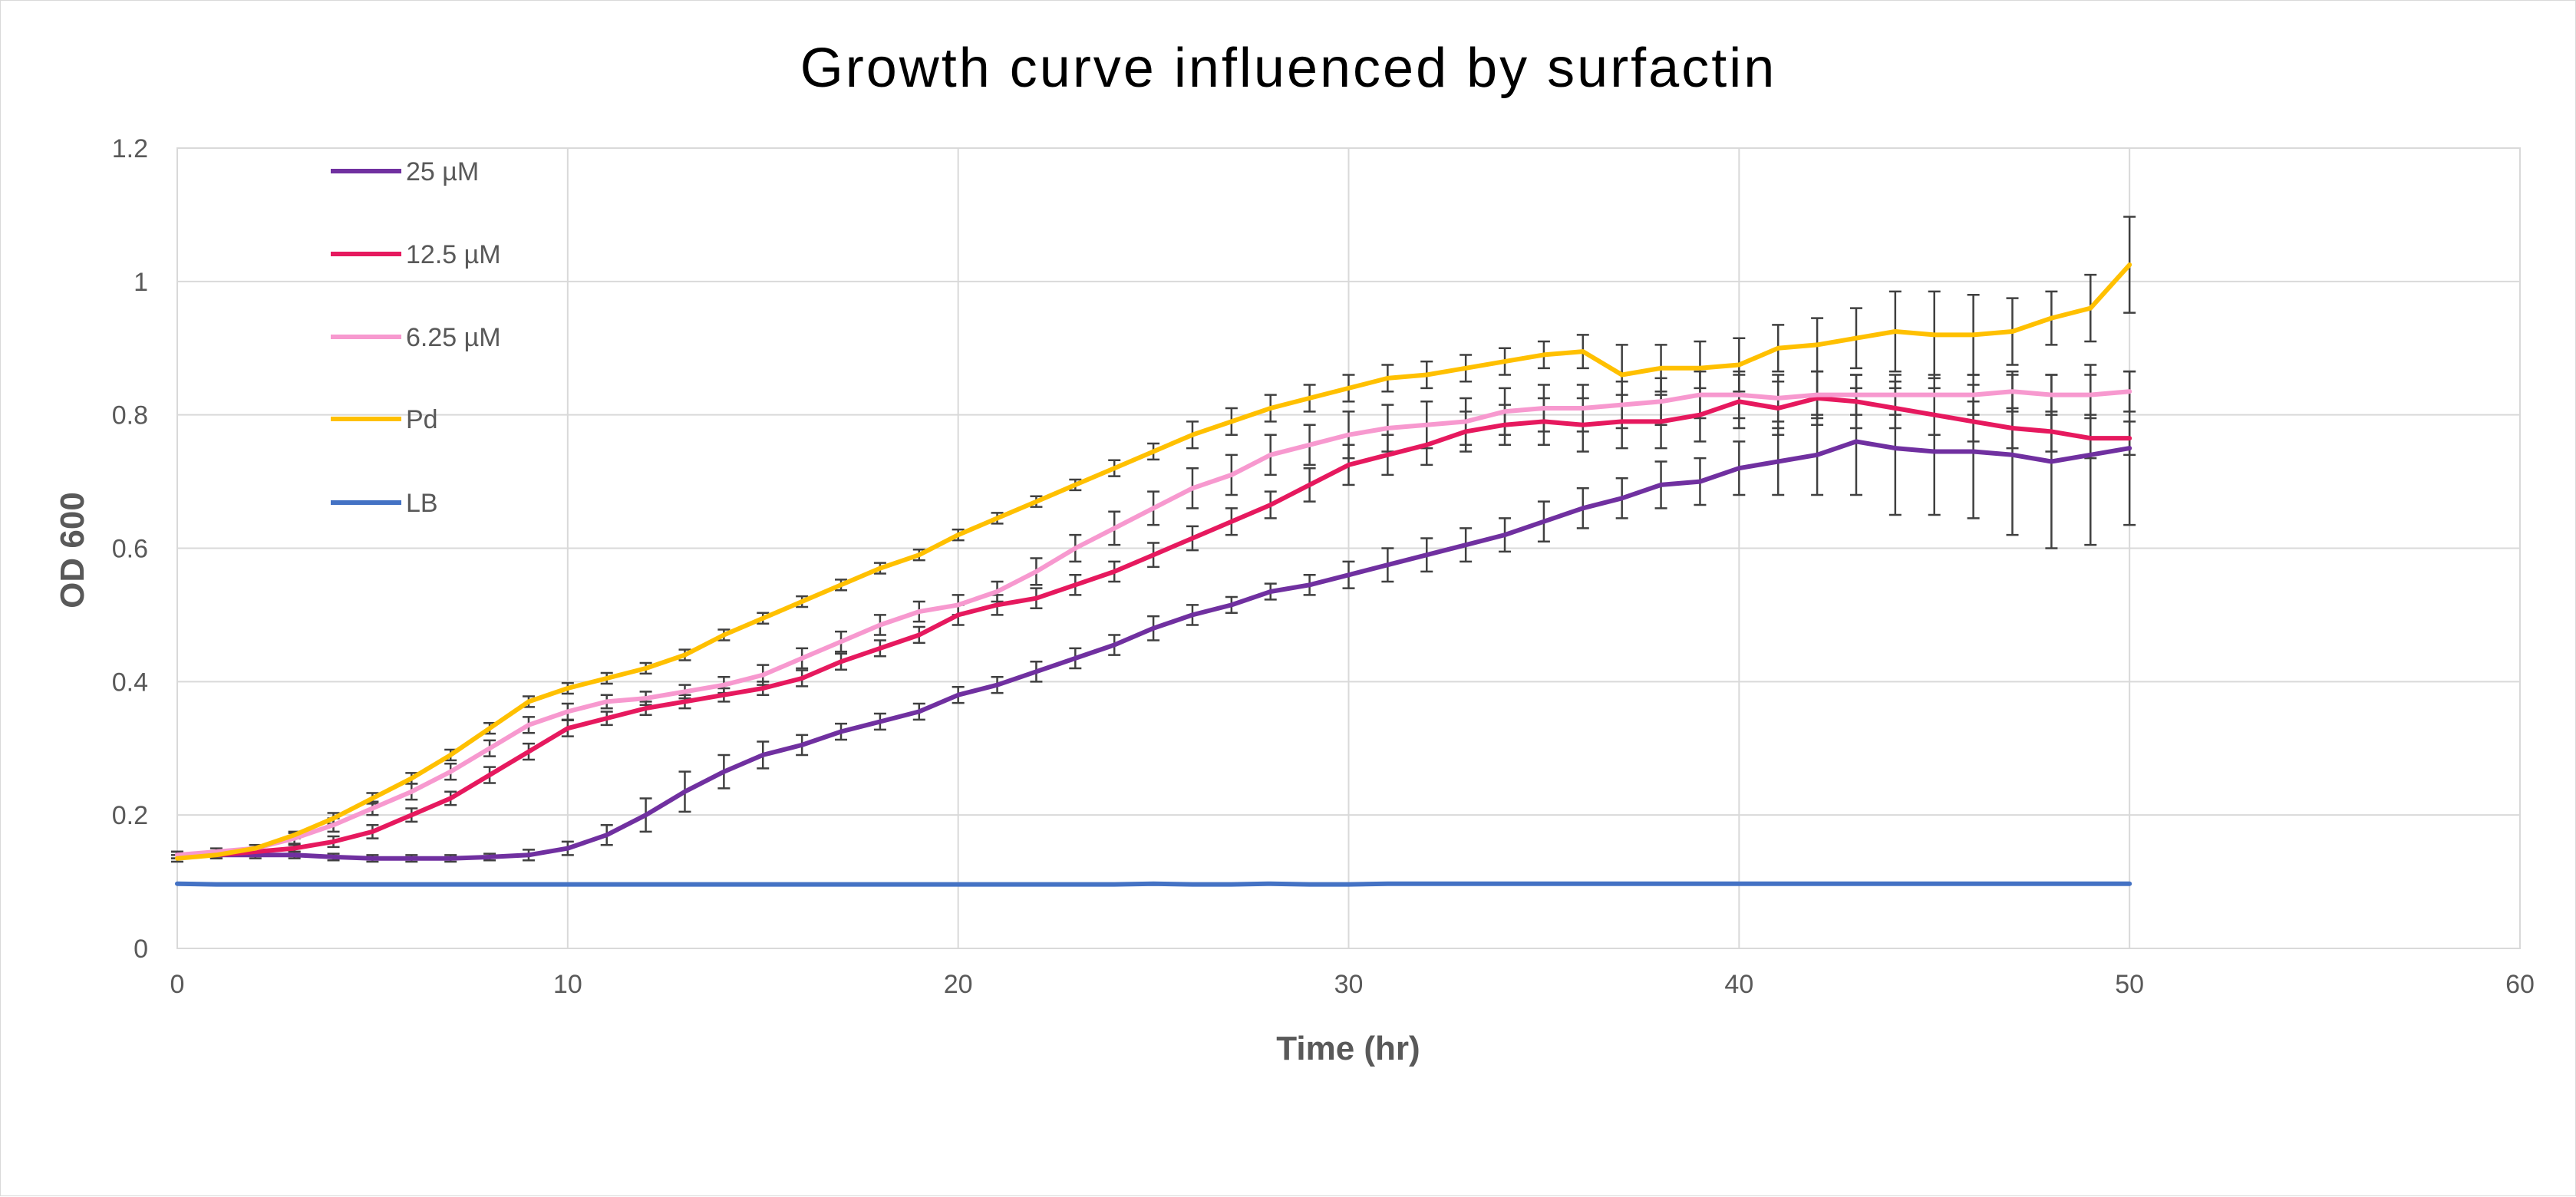 This screenshot has width=2576, height=1197. Describe the element at coordinates (141, 282) in the screenshot. I see `y-tick-label: 1` at that location.